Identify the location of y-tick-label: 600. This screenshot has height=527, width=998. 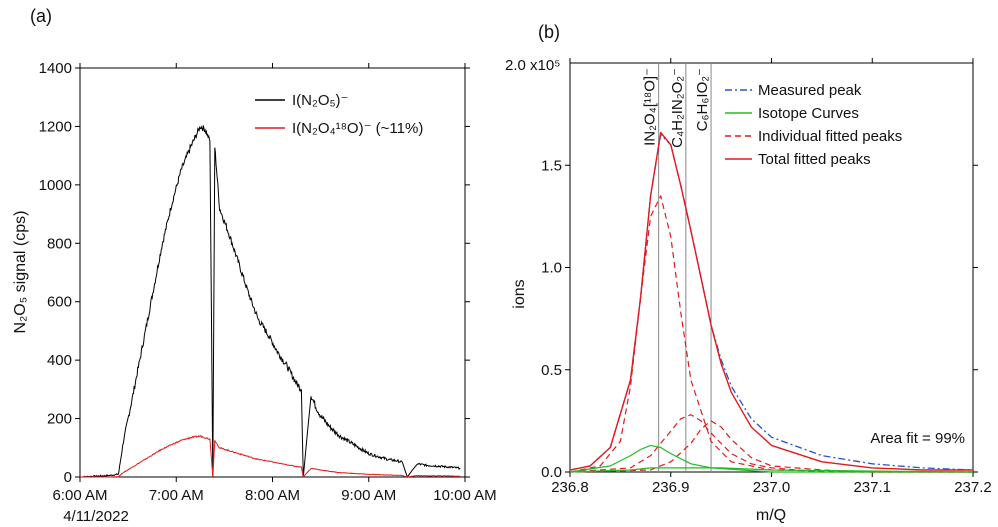
(59, 302).